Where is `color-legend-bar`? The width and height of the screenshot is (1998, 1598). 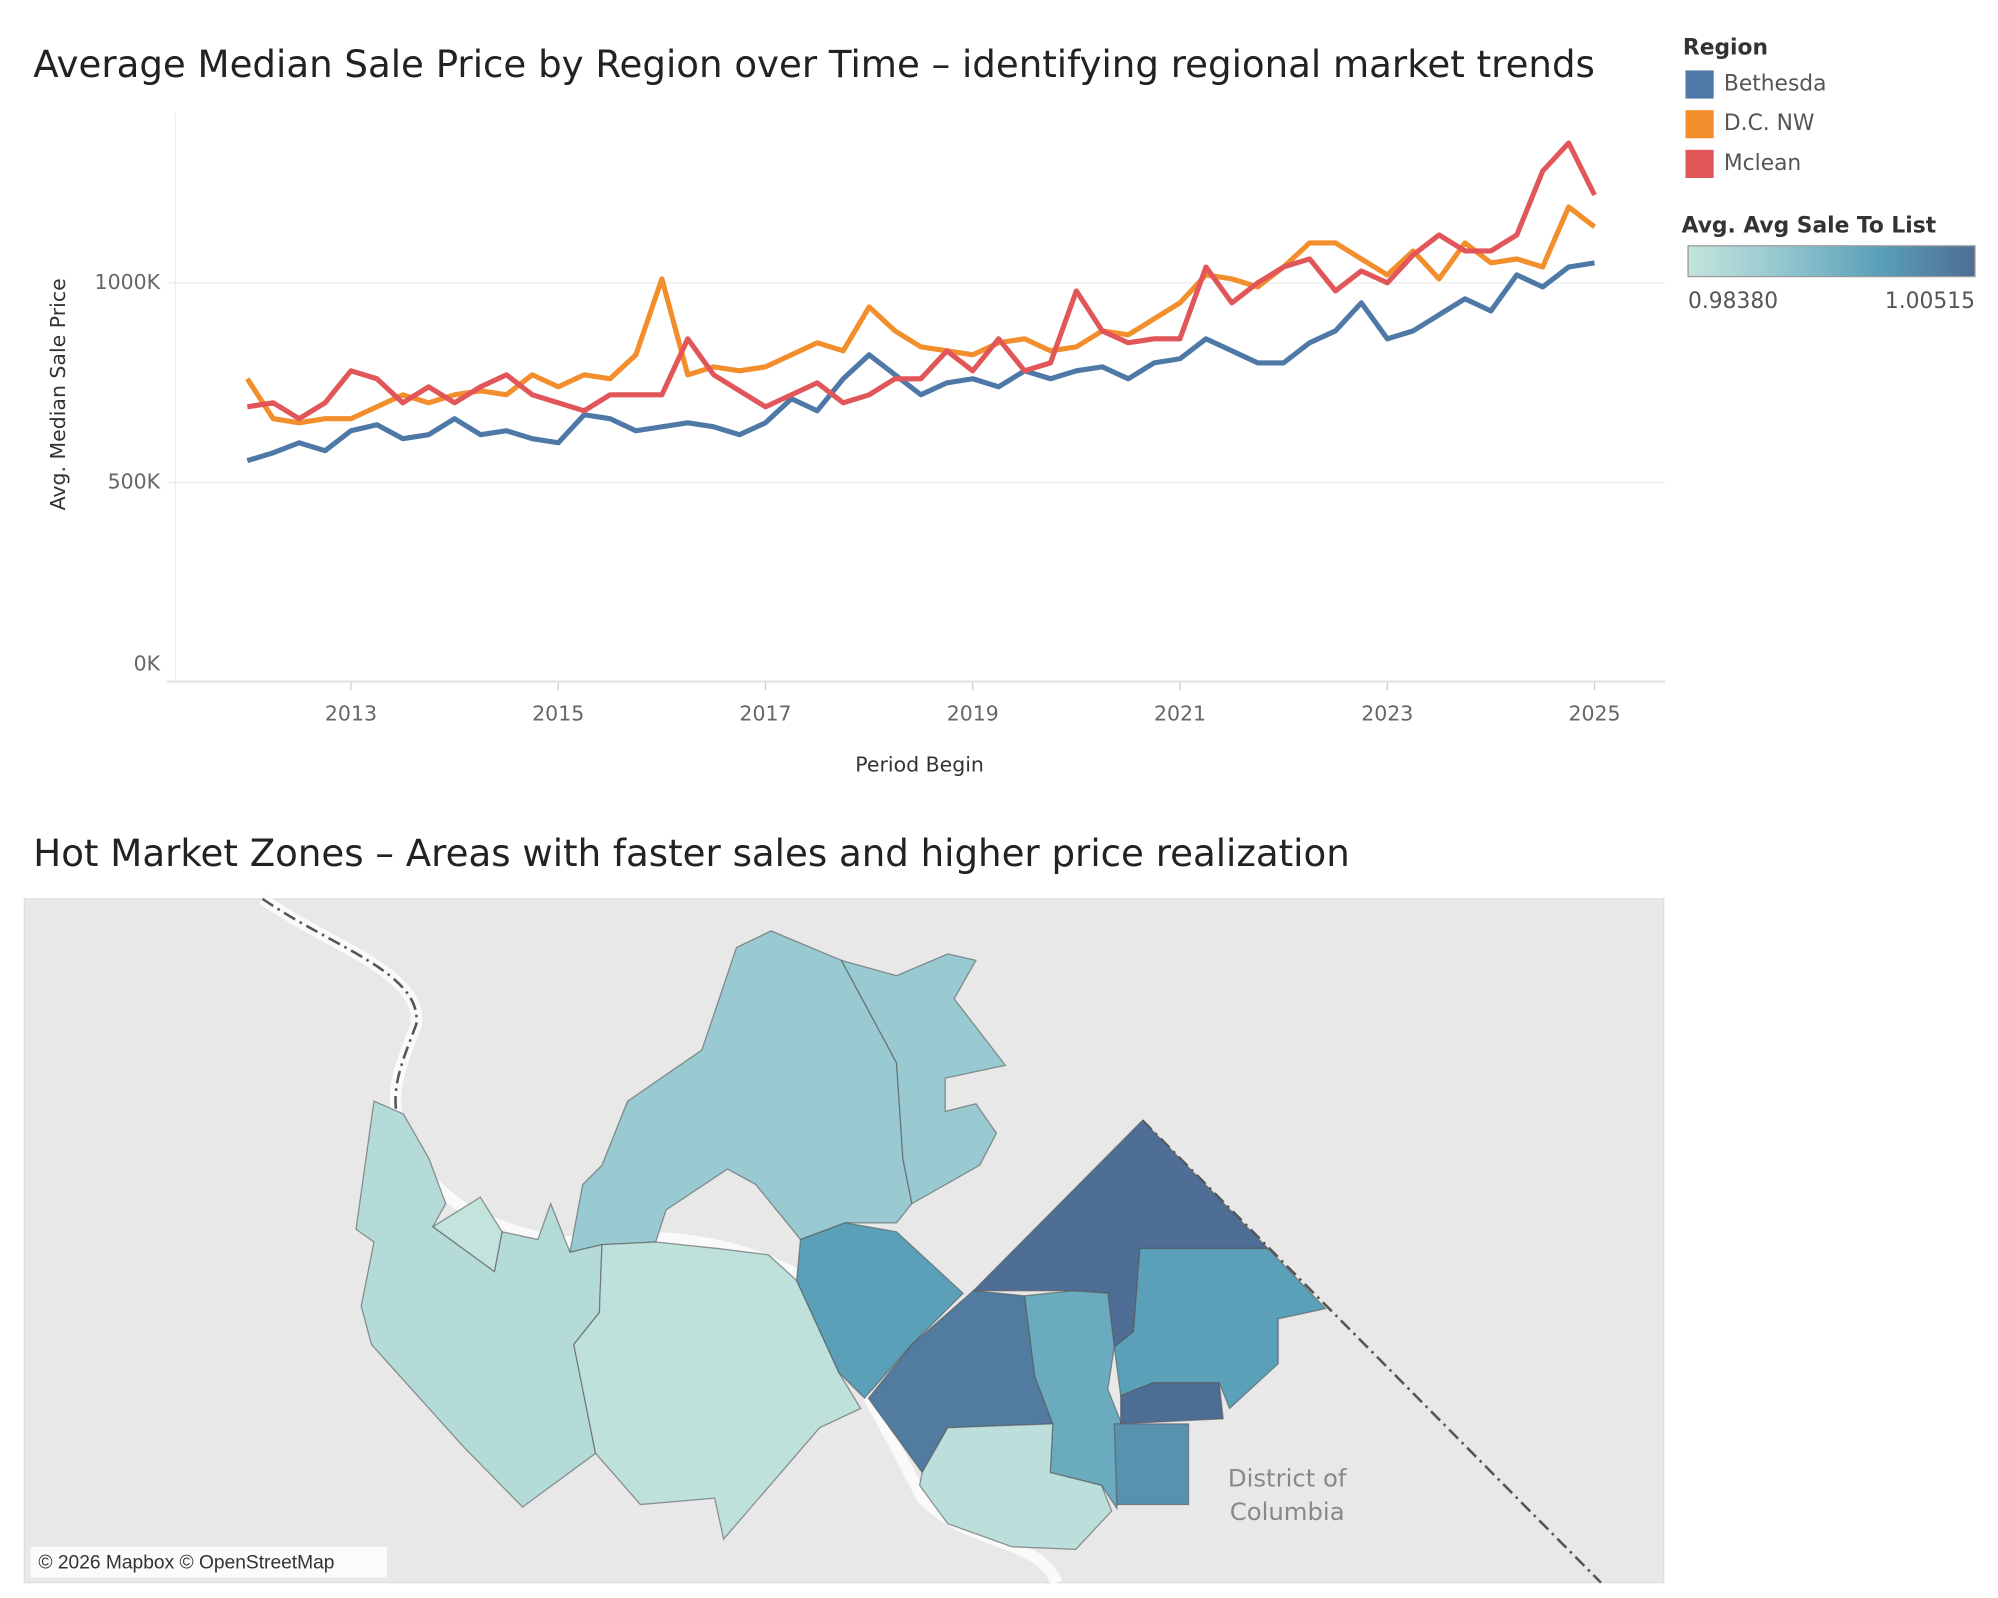 color-legend-bar is located at coordinates (1831, 261).